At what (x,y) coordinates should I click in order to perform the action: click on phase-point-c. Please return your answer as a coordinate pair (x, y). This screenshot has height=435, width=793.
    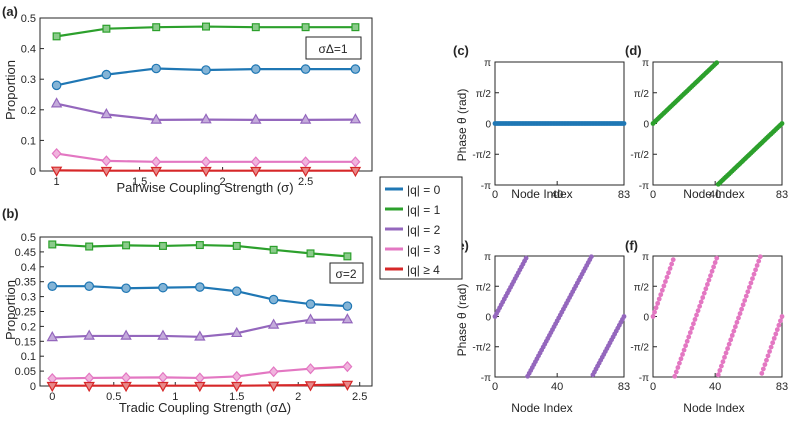
    Looking at the image, I should click on (624, 123).